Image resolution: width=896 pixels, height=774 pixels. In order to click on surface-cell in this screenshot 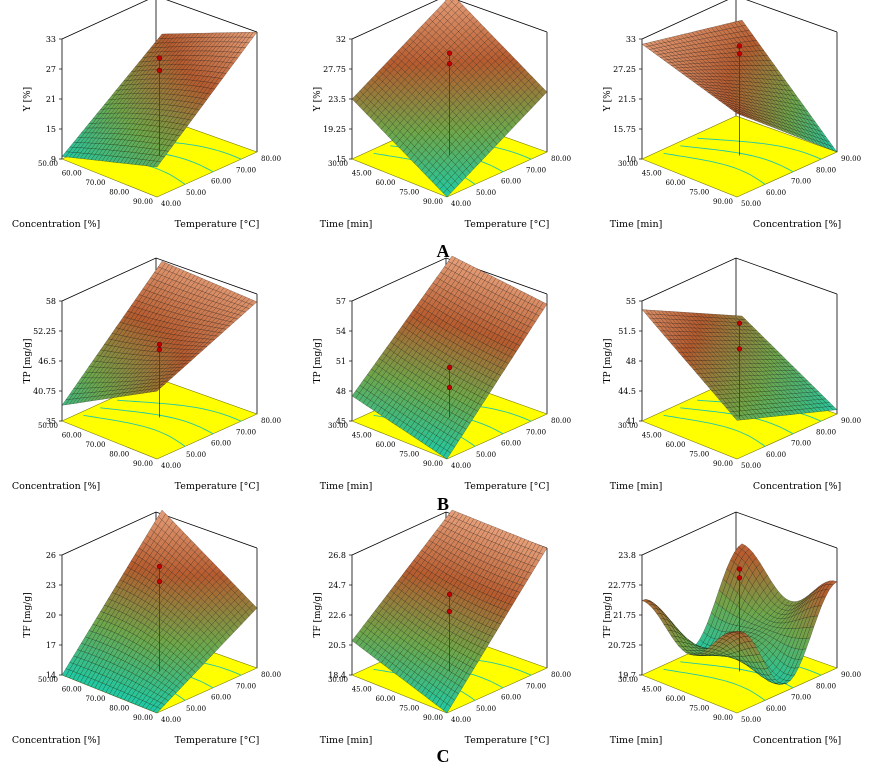, I will do `click(451, 1)`.